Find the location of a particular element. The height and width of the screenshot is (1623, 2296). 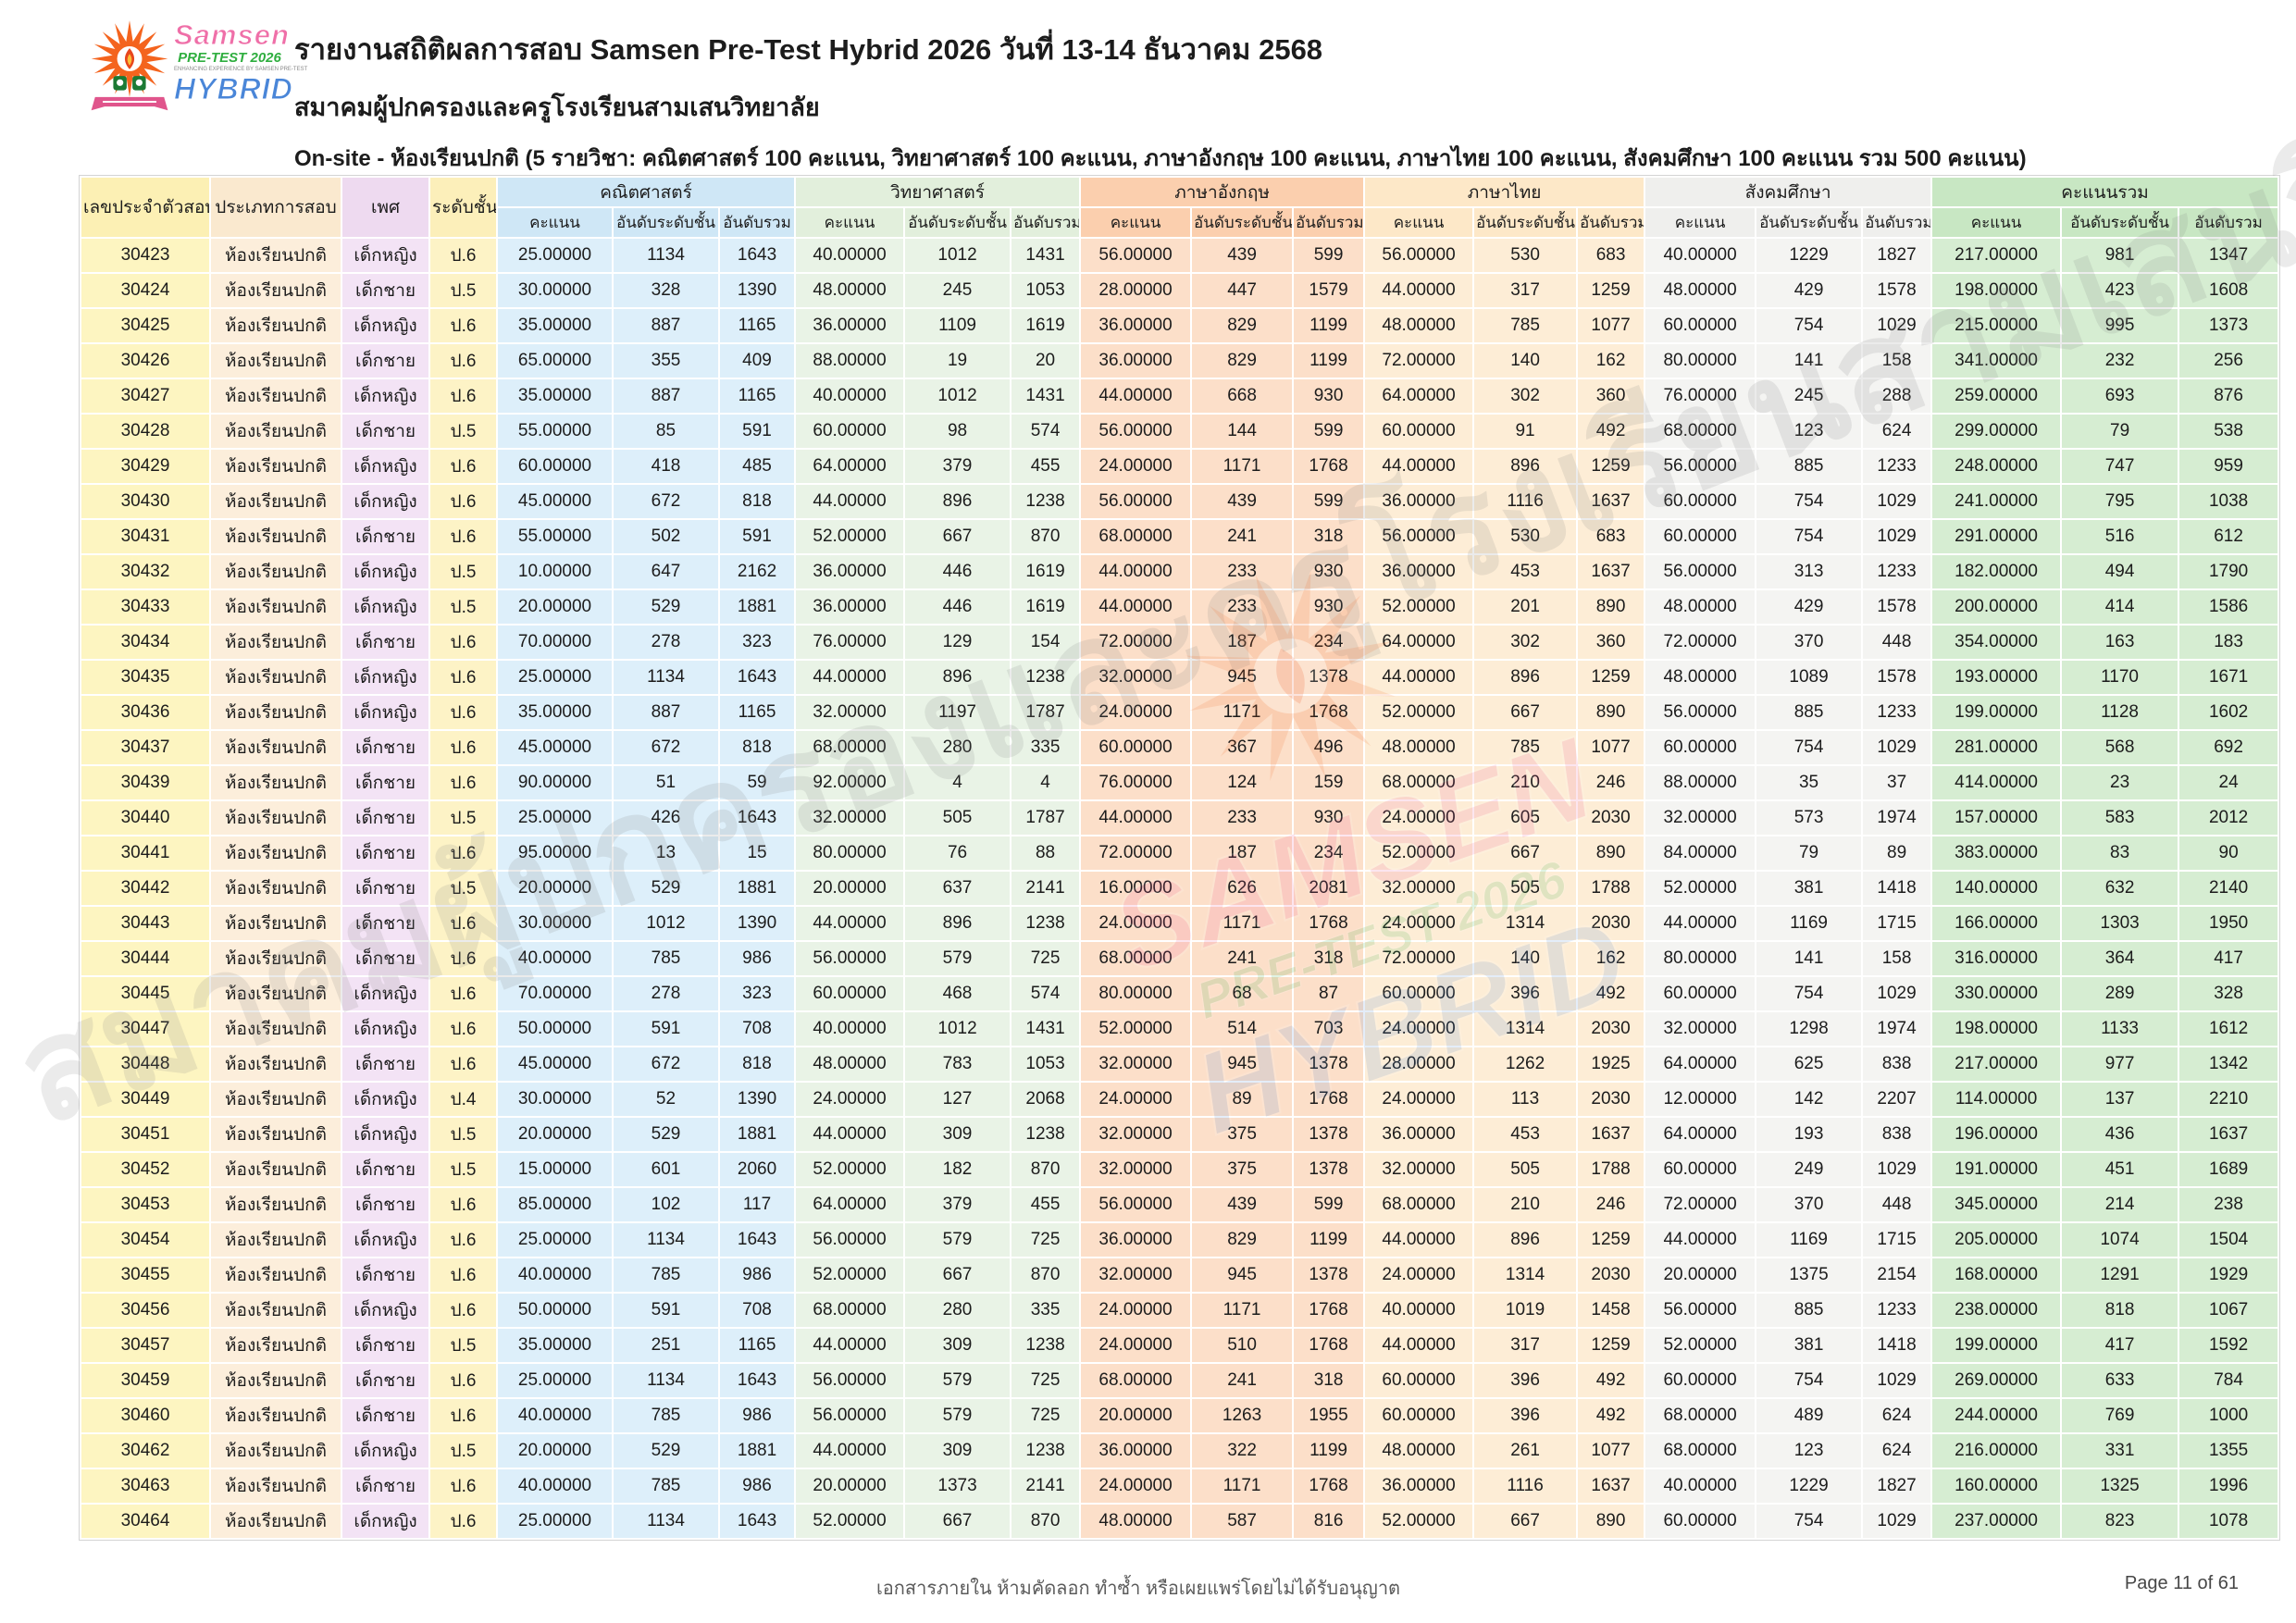

class-rank-cell: 328 is located at coordinates (666, 290).